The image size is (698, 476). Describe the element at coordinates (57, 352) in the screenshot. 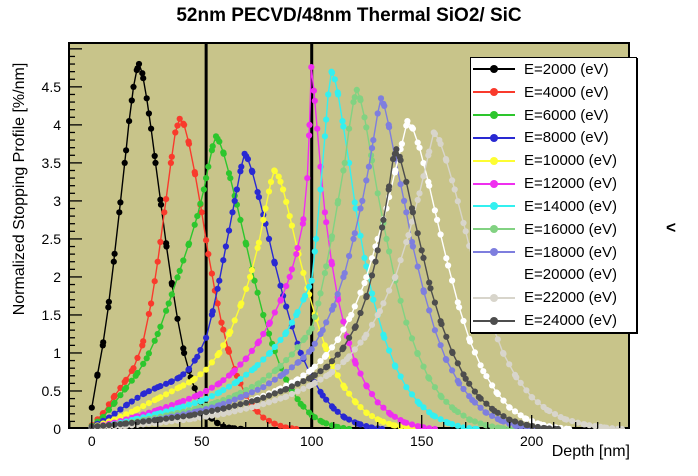

I see `y-tick-label-1: 1` at that location.